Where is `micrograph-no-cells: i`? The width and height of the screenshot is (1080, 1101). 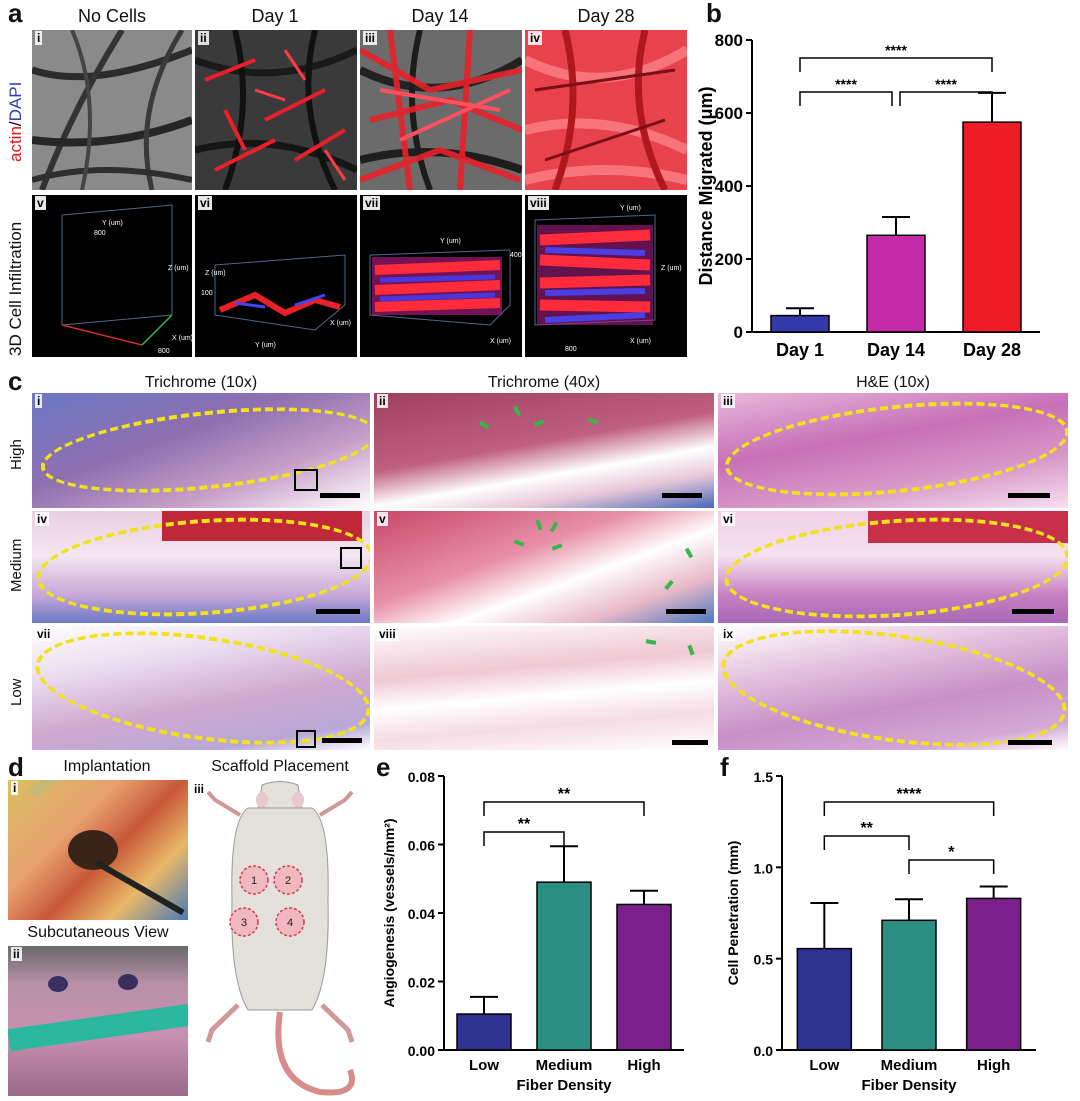
micrograph-no-cells: i is located at coordinates (112, 110).